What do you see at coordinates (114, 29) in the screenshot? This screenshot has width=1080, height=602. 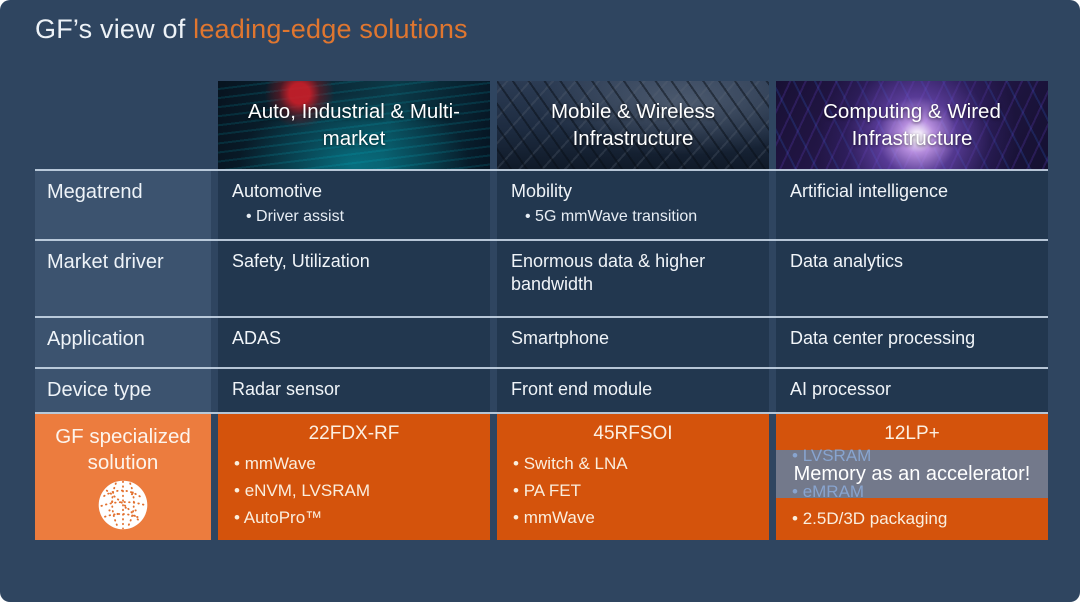 I see `page-title-prefix: GF’s view of` at bounding box center [114, 29].